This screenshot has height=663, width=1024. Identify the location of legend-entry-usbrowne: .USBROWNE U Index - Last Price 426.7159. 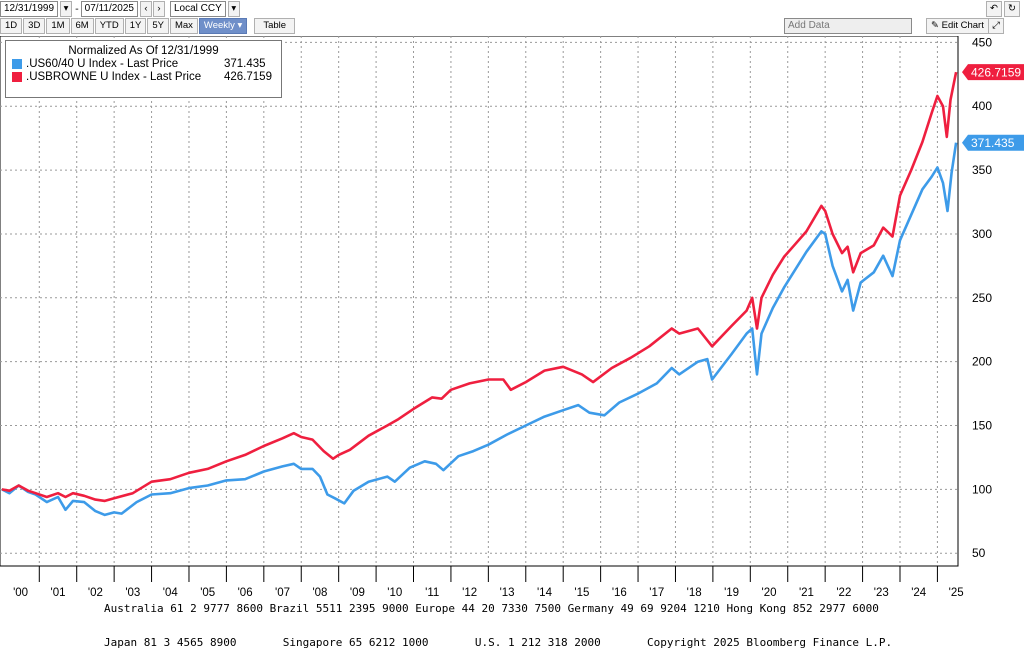
(146, 77).